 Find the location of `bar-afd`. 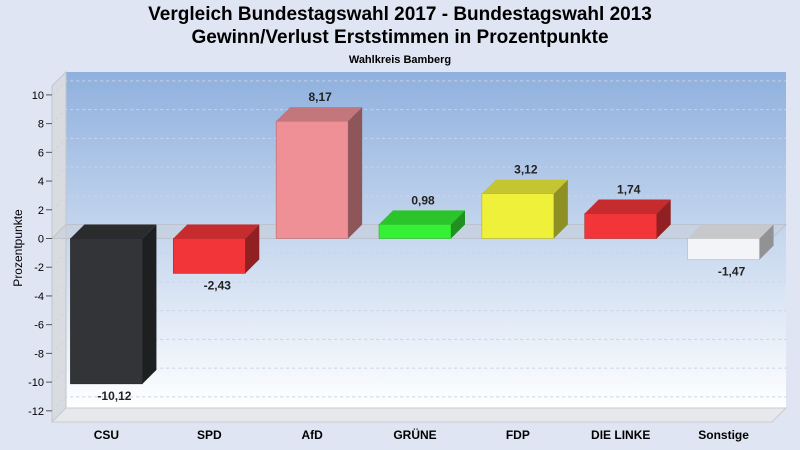

bar-afd is located at coordinates (319, 173).